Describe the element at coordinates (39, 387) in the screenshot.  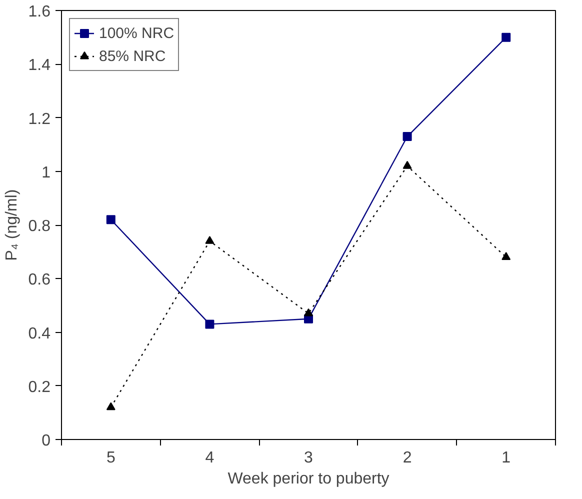
I see `y-tick-label: 0.2` at that location.